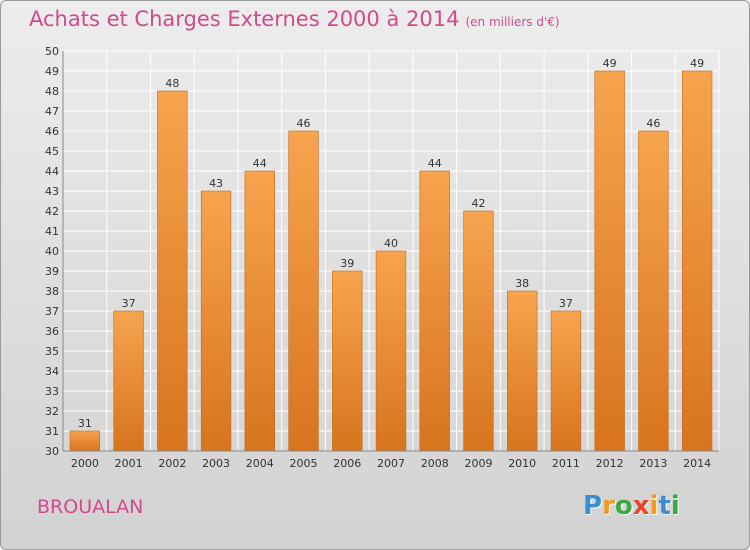  What do you see at coordinates (52, 251) in the screenshot?
I see `y-tick-label: 40` at bounding box center [52, 251].